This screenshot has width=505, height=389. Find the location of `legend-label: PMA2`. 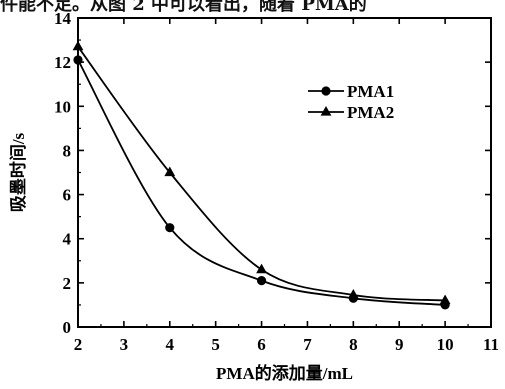

legend-label: PMA2 is located at coordinates (370, 112).